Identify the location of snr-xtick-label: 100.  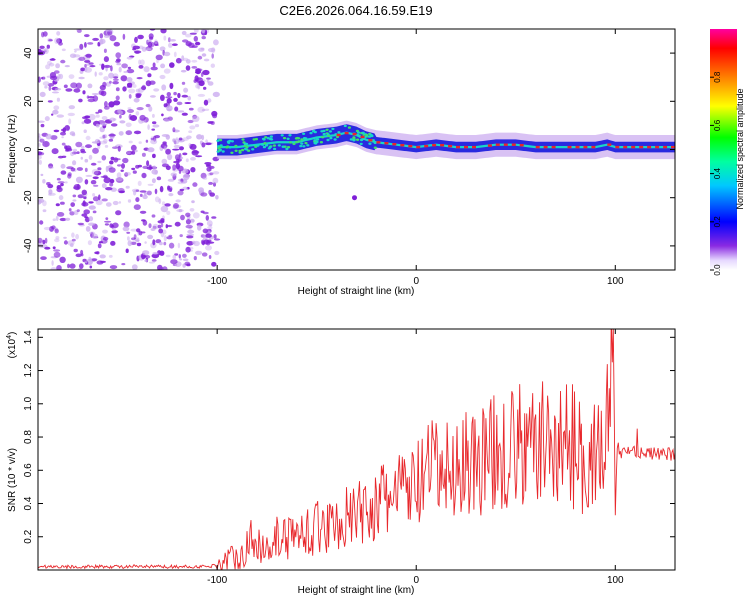
(615, 580).